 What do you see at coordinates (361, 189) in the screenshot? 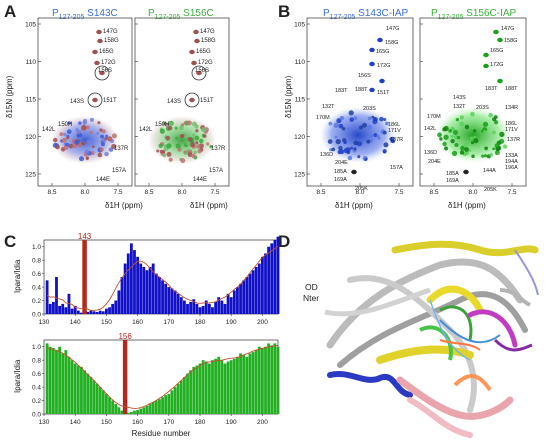
I see `panel-b-left-peak-label: 205K` at bounding box center [361, 189].